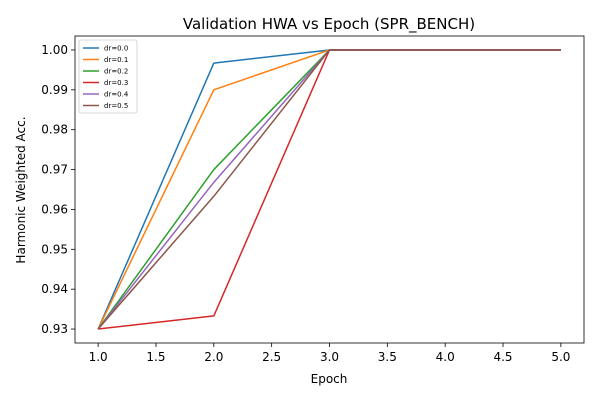 The height and width of the screenshot is (400, 600). Describe the element at coordinates (21, 189) in the screenshot. I see `y-axis-label: Harmonic Weighted Acc.` at that location.